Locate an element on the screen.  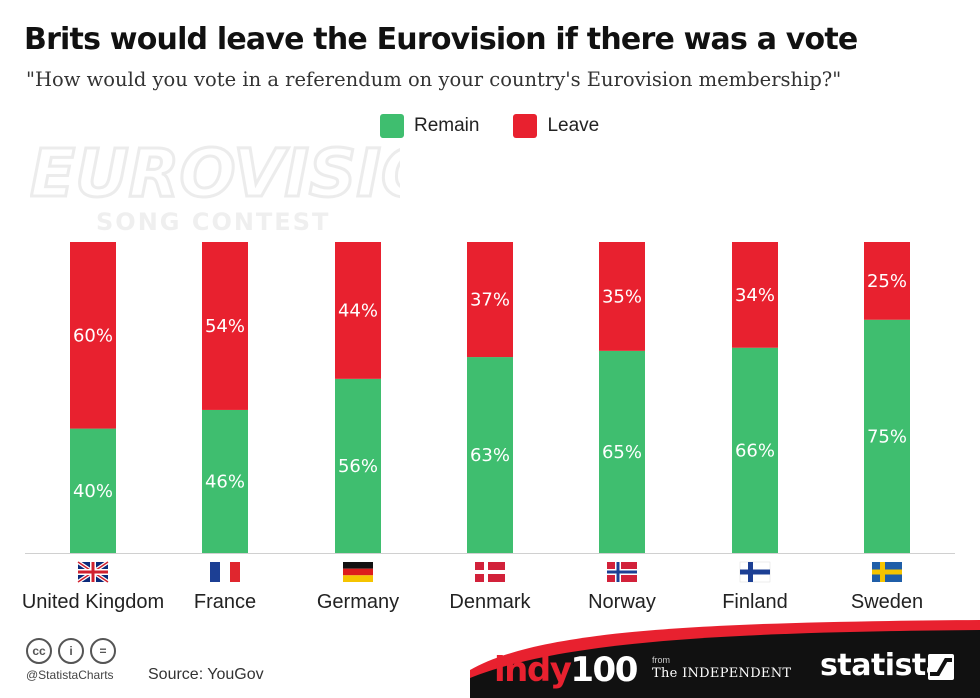
cc-icon: cc is located at coordinates (39, 651).